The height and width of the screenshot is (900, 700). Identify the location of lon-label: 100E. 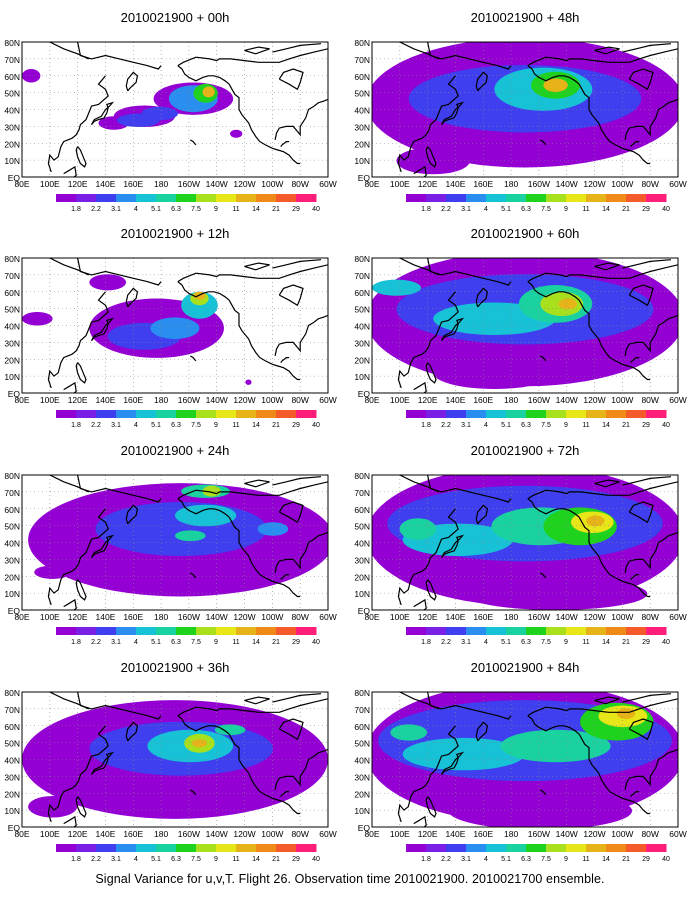
(50, 617).